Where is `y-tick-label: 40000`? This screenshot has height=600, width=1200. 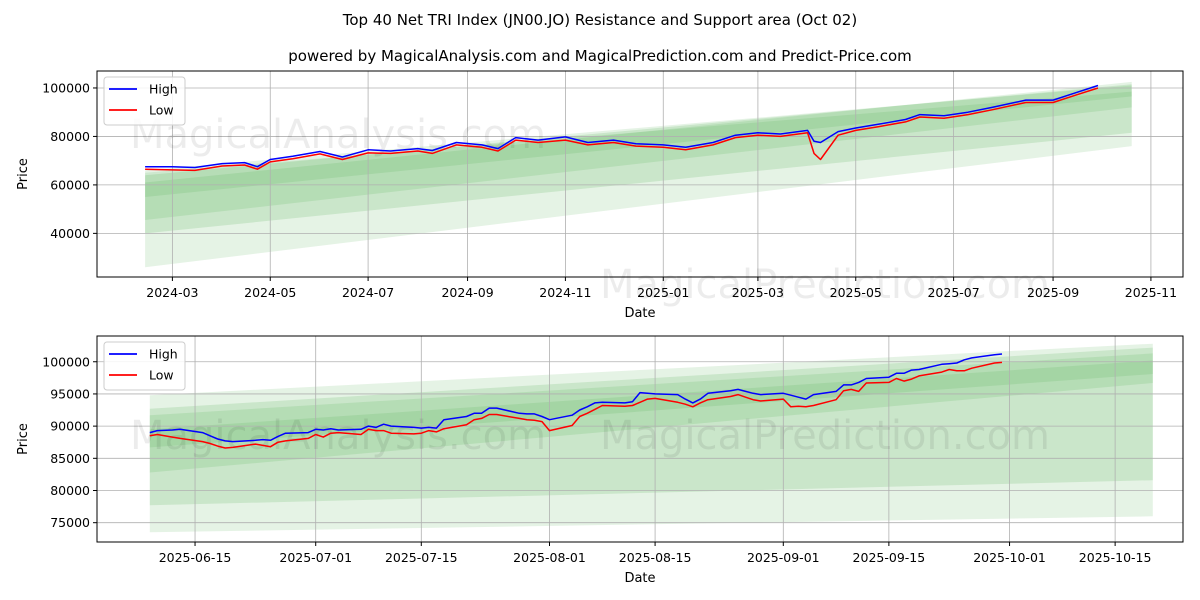
y-tick-label: 40000 is located at coordinates (70, 233).